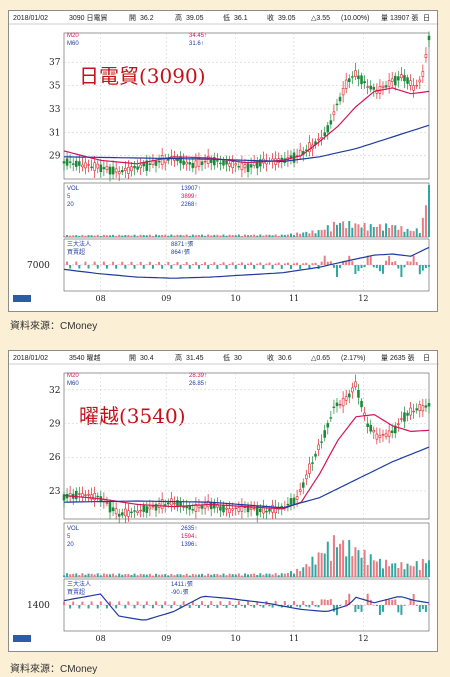  I want to click on price-tick-label: 37, so click(55, 63).